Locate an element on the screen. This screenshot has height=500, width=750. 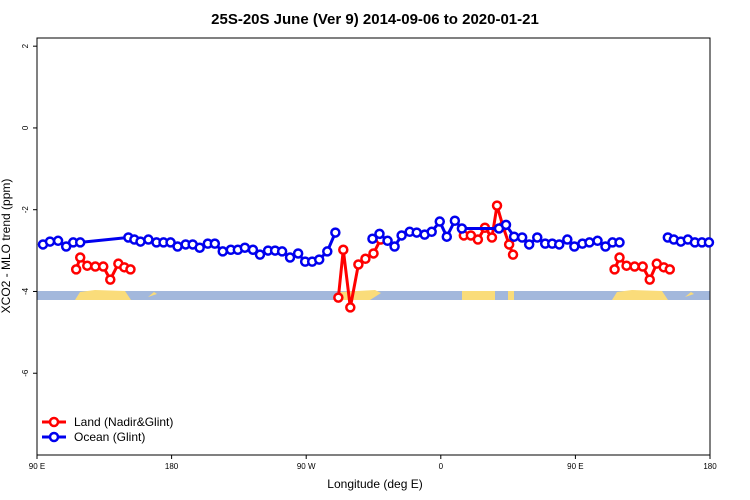
x-tick-label: 90 W is located at coordinates (306, 466).